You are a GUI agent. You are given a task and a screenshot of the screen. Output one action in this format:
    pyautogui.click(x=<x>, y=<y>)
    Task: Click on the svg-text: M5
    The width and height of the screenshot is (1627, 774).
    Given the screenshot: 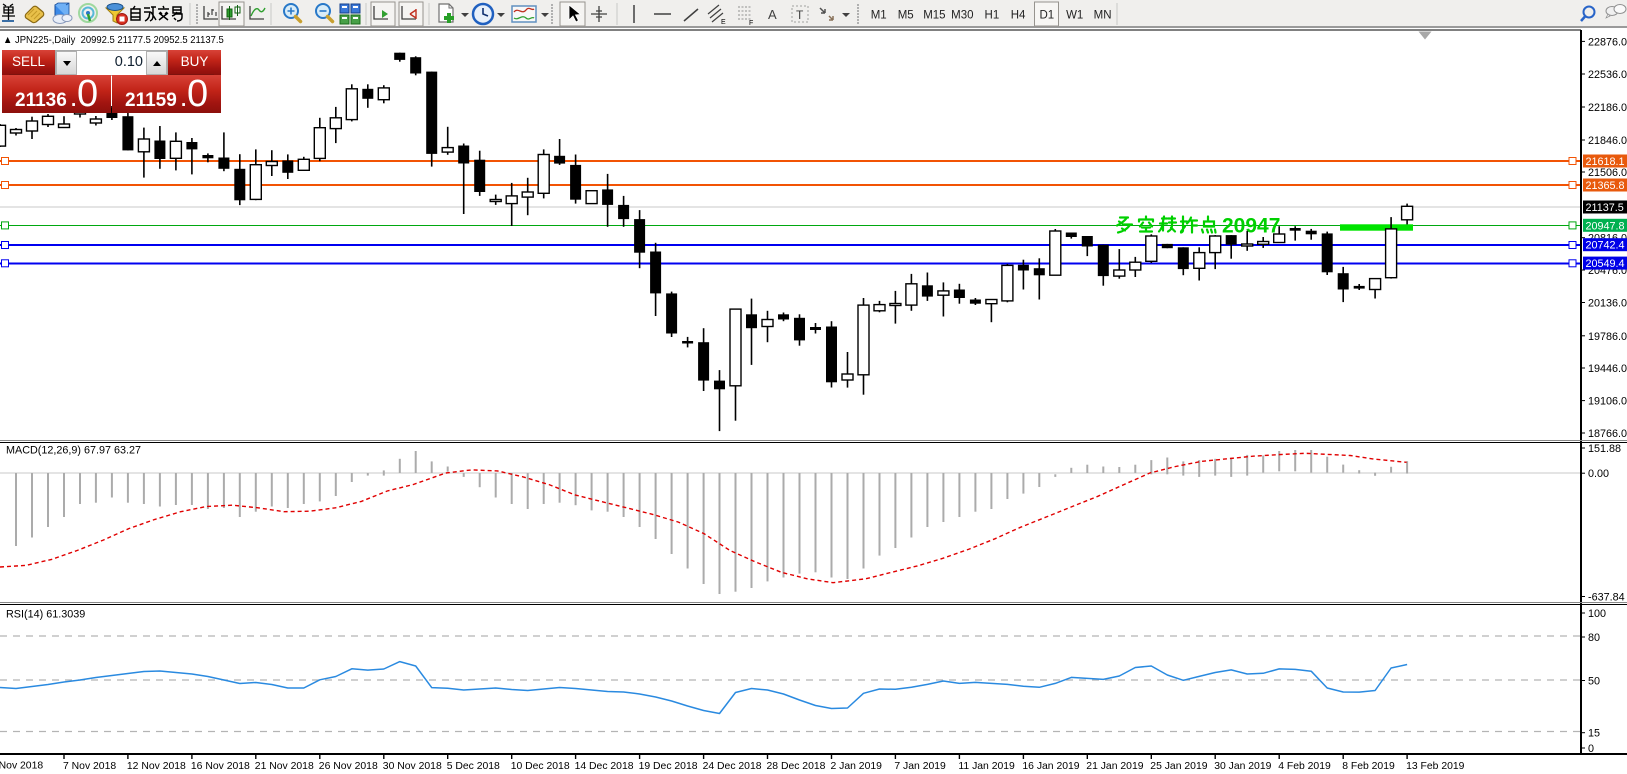 What is the action you would take?
    pyautogui.click(x=906, y=16)
    